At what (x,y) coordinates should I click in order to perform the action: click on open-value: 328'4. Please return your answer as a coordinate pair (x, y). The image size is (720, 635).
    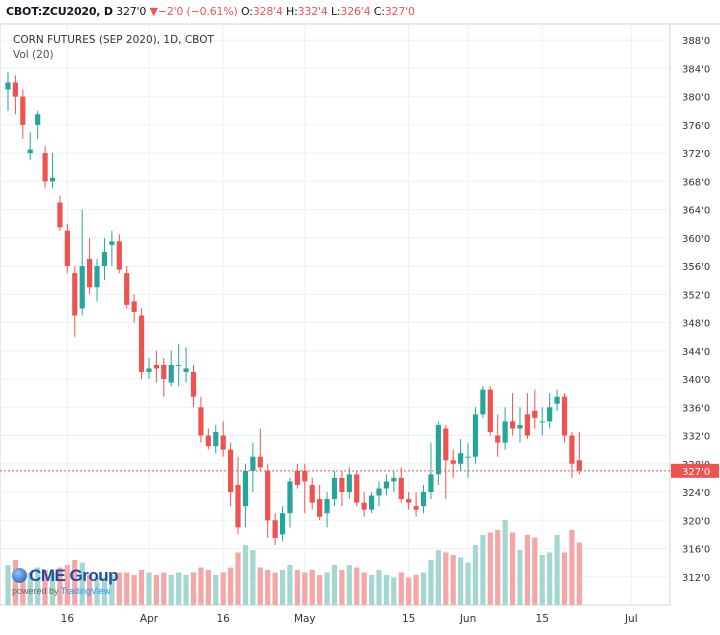
    Looking at the image, I should click on (267, 11).